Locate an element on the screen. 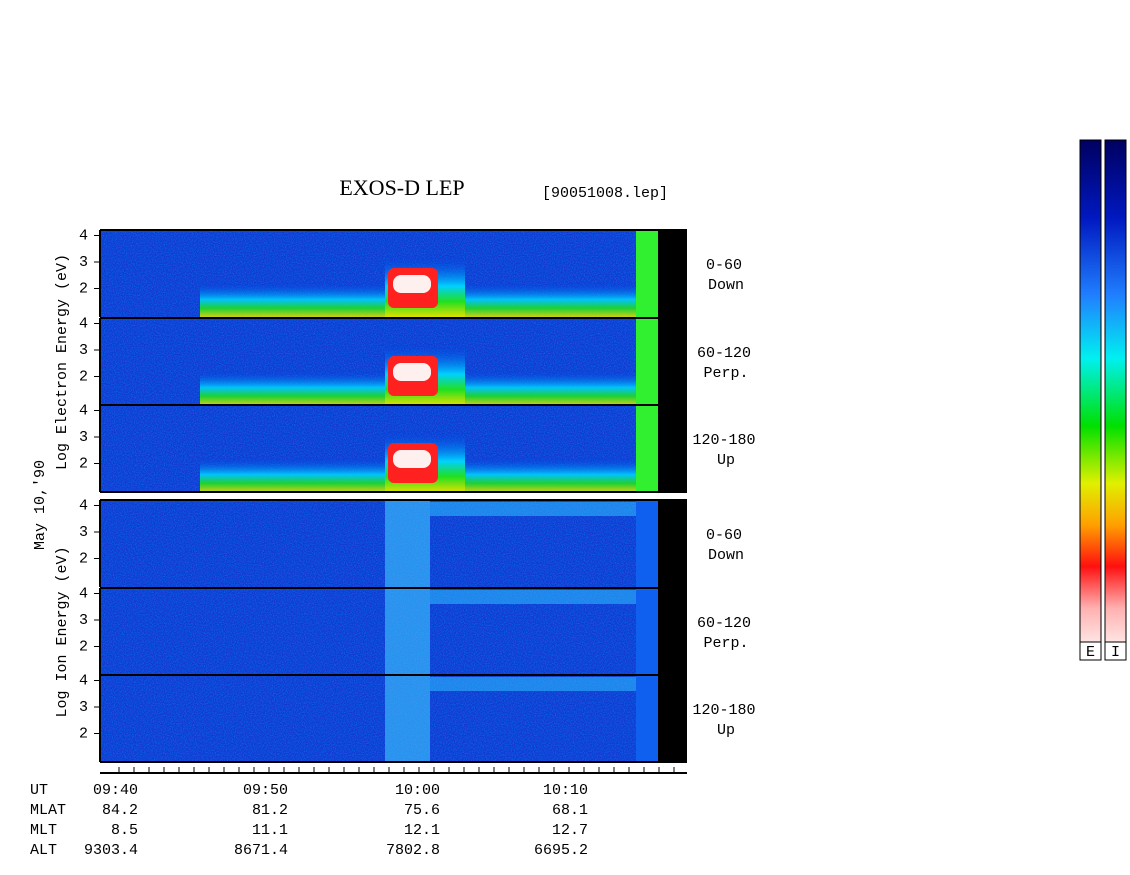 This screenshot has height=875, width=1130. row-value: 81.2 is located at coordinates (270, 810).